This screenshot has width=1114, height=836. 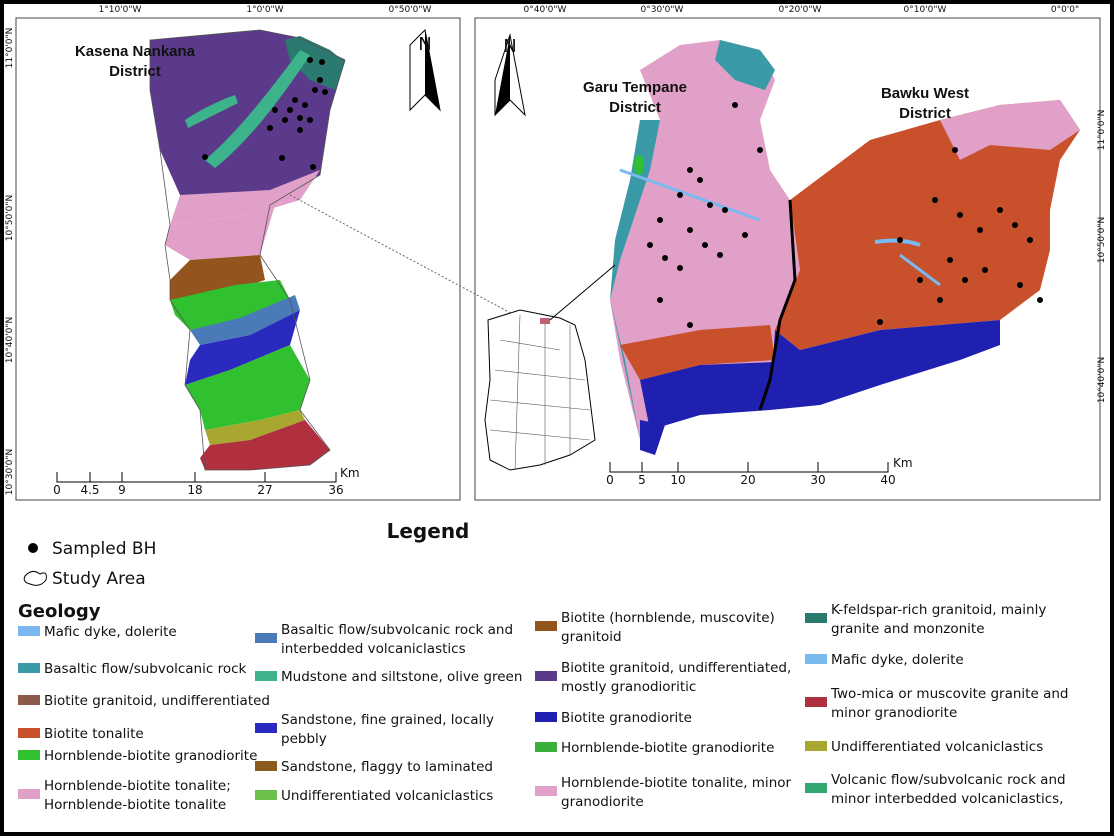 What do you see at coordinates (545, 321) in the screenshot?
I see `inset-study-area` at bounding box center [545, 321].